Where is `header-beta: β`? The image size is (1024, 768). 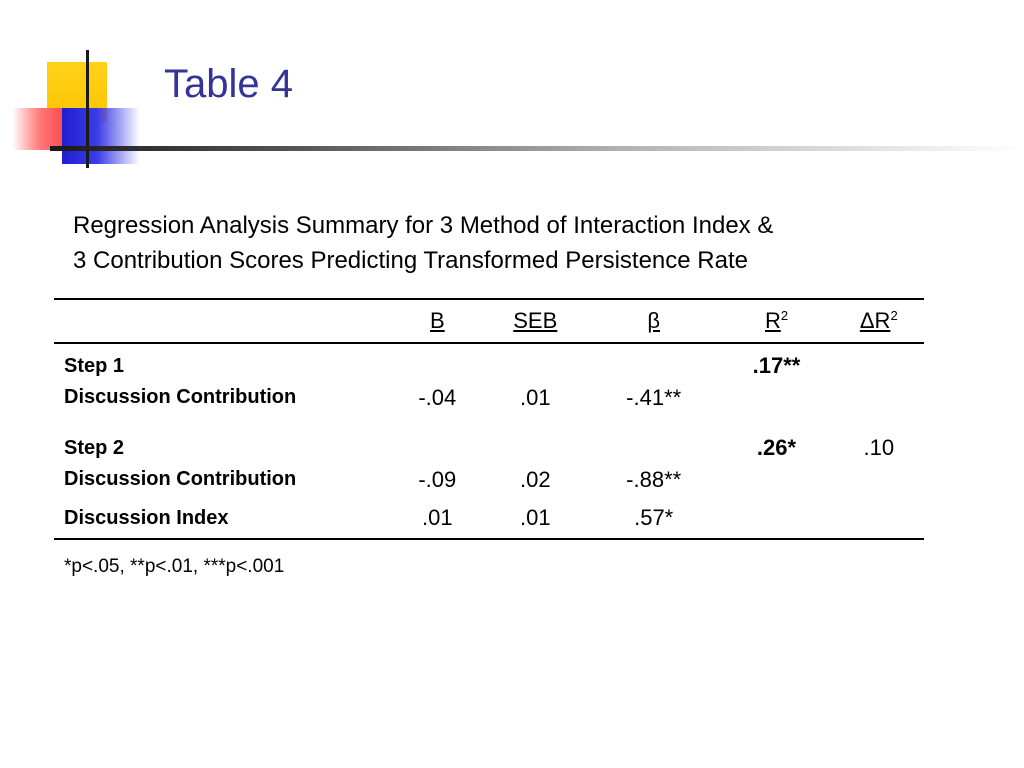
header-beta: β is located at coordinates (653, 321).